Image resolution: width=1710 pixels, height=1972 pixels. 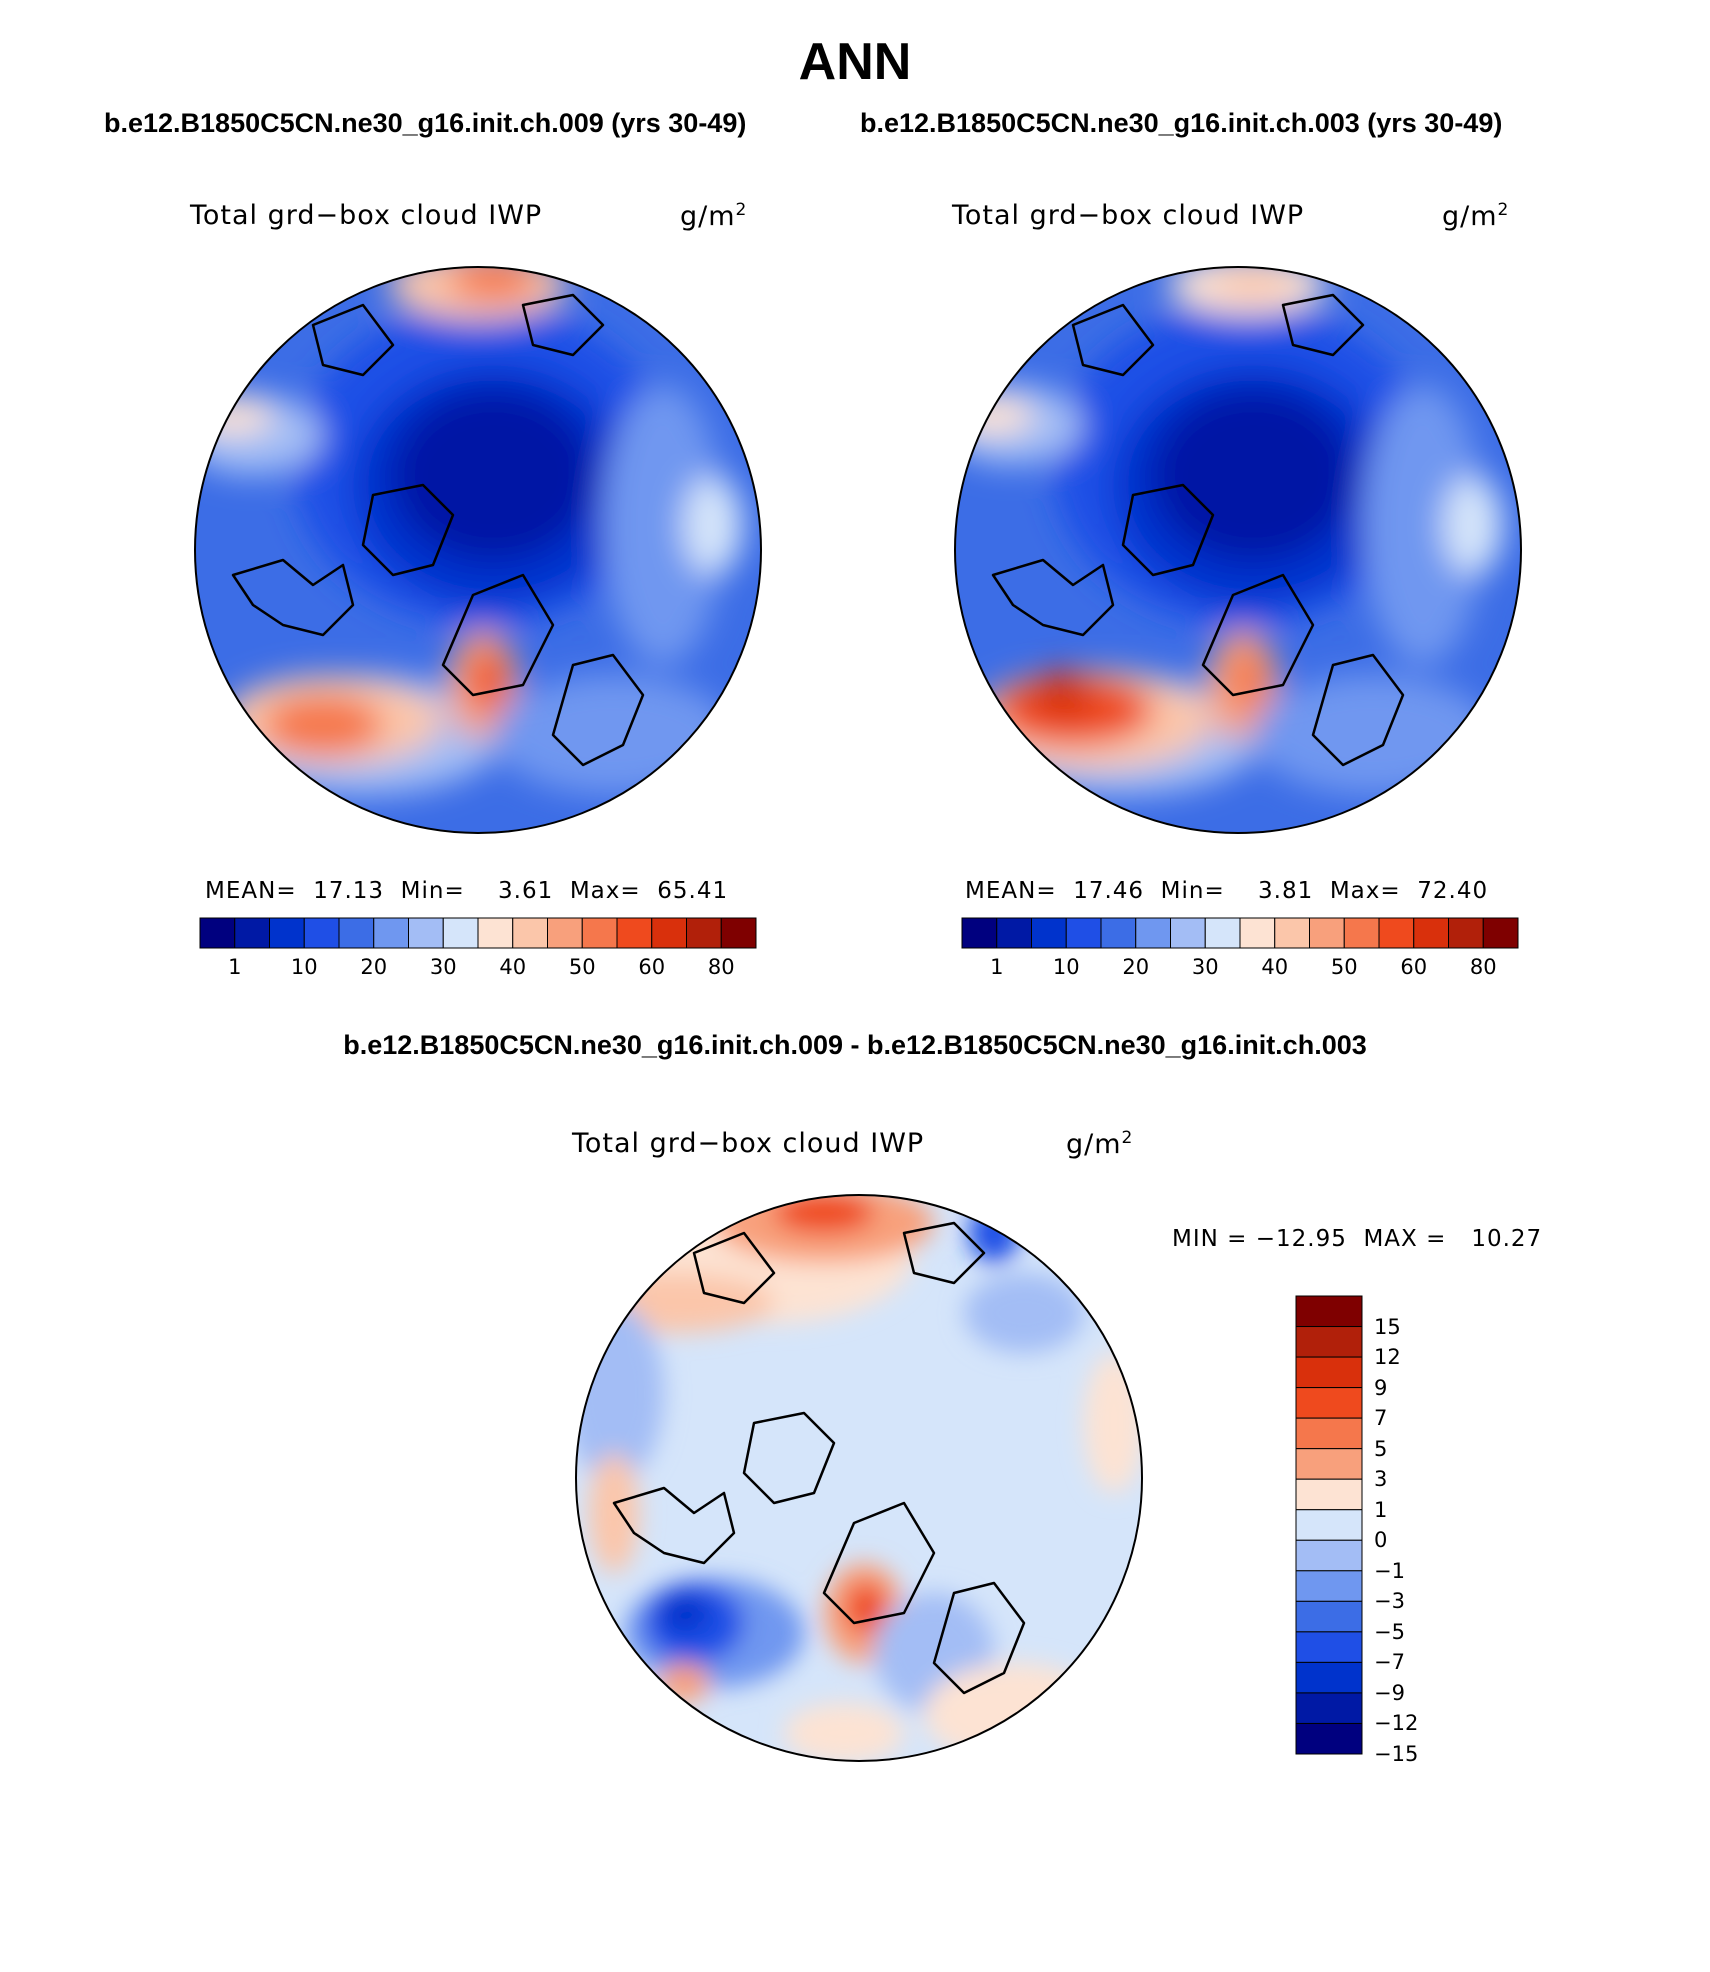 What do you see at coordinates (1389, 1601) in the screenshot?
I see `colorbar-tick-label: −3` at bounding box center [1389, 1601].